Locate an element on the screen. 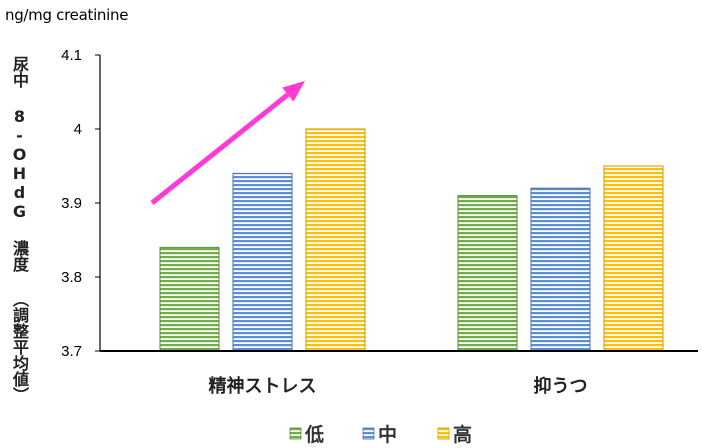 Image resolution: width=702 pixels, height=448 pixels. x-tick-label: 抑うつ is located at coordinates (561, 386).